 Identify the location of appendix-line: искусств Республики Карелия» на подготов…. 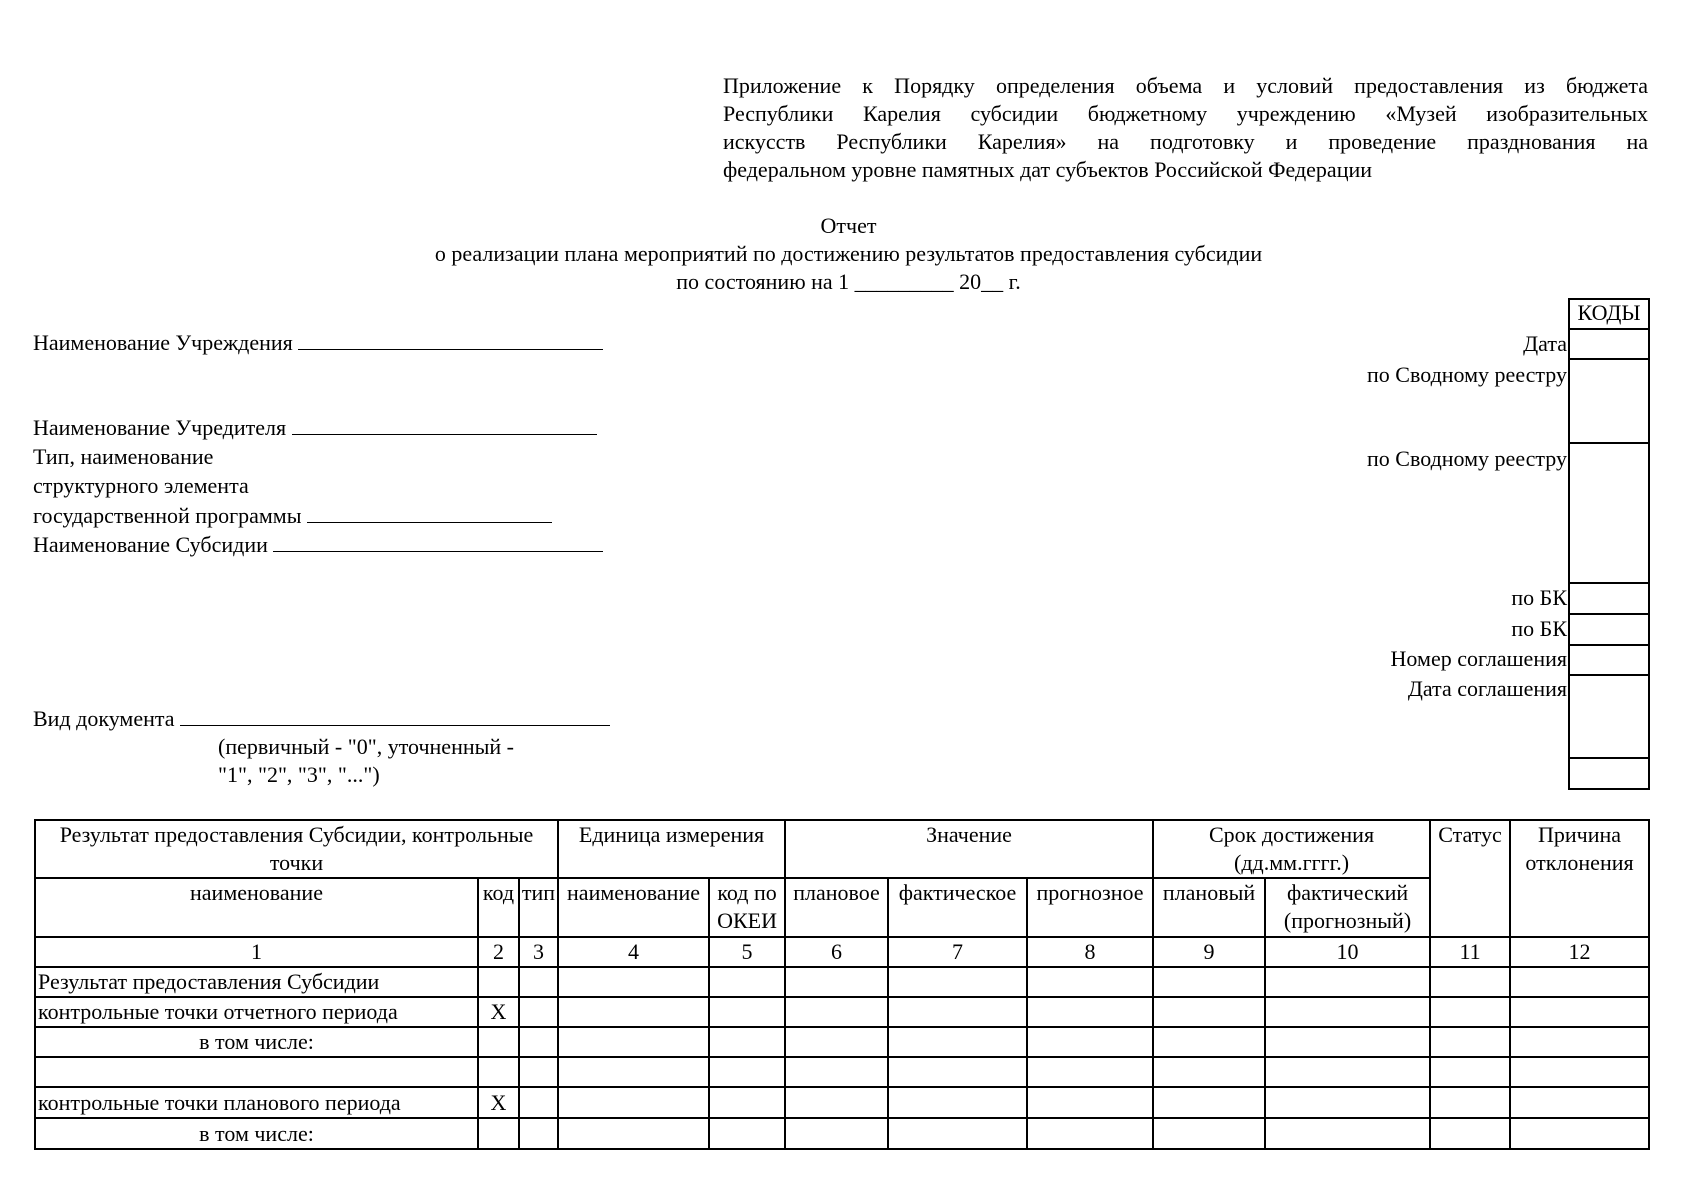
(1185, 141).